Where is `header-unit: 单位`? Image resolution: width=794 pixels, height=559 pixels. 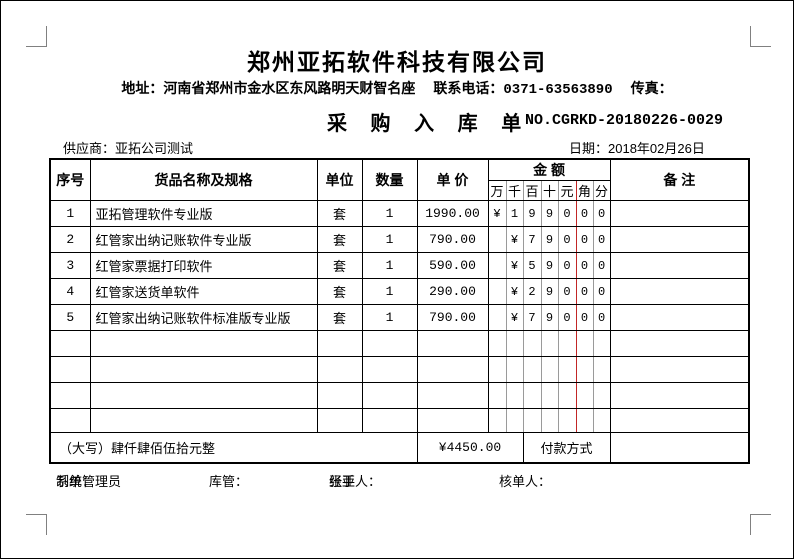
header-unit: 单位 is located at coordinates (339, 179).